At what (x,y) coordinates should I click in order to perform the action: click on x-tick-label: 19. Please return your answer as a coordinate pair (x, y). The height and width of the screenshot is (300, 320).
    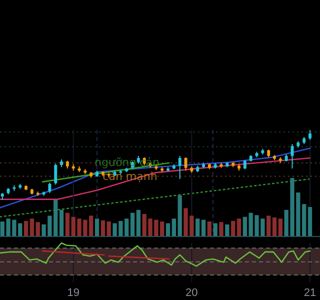
    Looking at the image, I should click on (73, 292).